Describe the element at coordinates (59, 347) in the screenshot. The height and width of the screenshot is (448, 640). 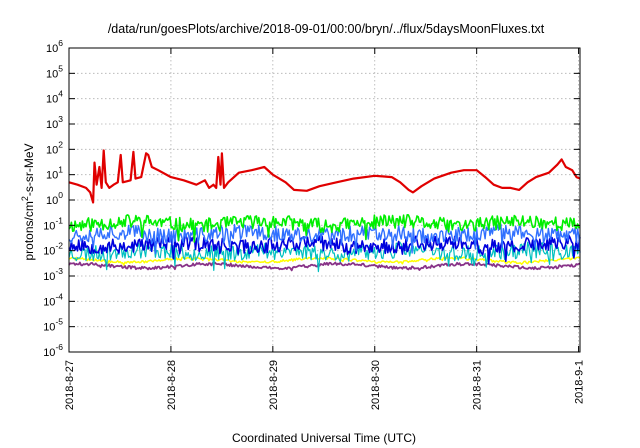
I see `y-tick-label-exponent: -6` at that location.